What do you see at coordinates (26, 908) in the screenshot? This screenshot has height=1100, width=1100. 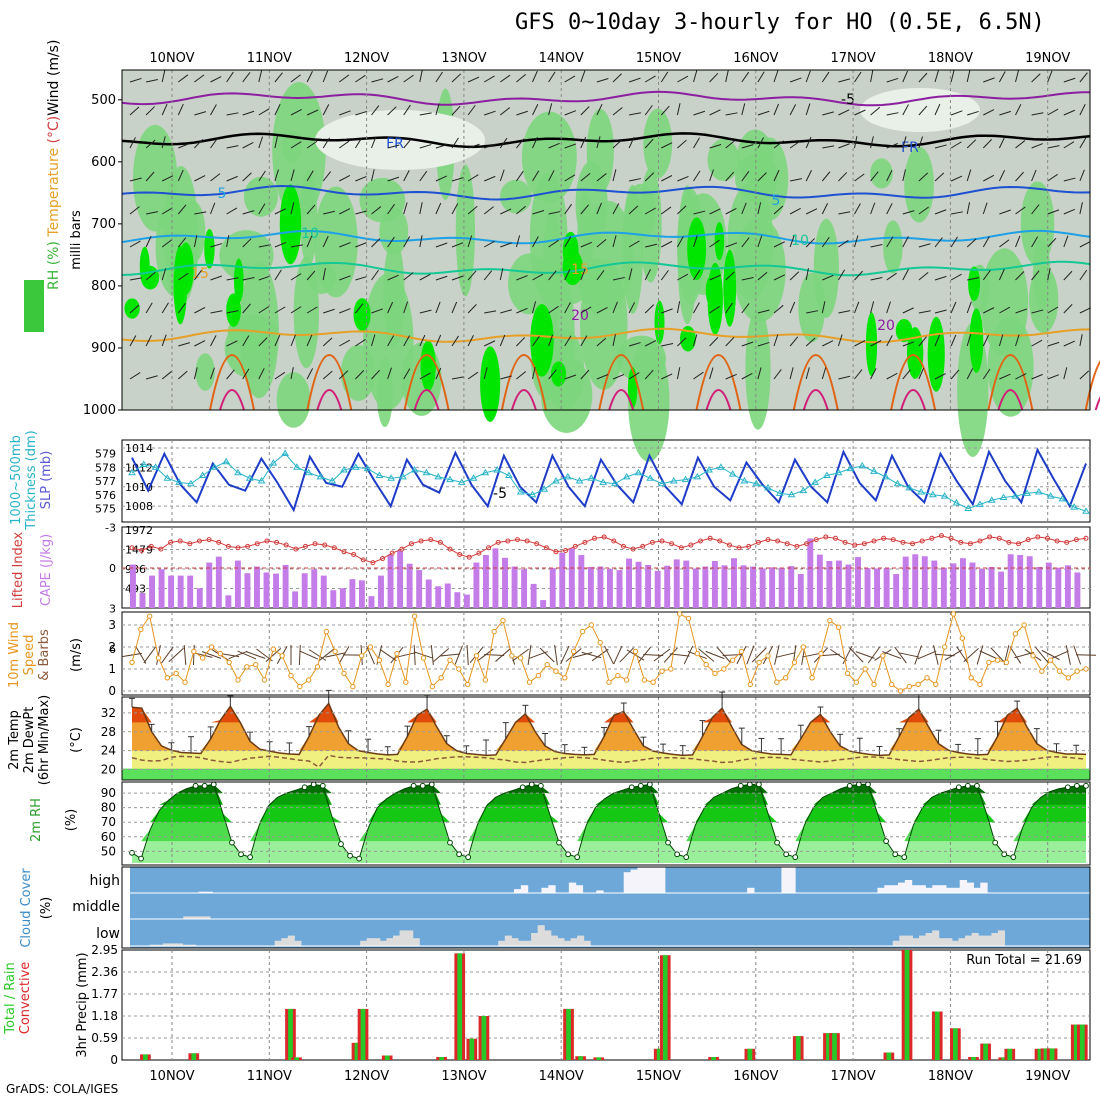 I see `panel-label: Cloud Cover` at bounding box center [26, 908].